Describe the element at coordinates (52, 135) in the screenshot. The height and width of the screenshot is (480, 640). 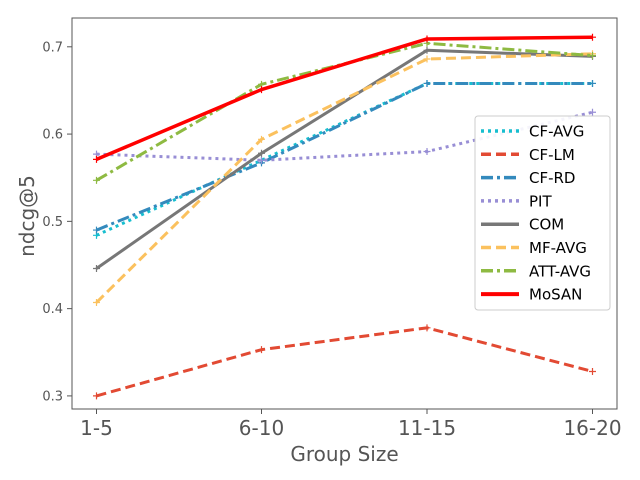
I see `y-tick-label: 0.6` at that location.